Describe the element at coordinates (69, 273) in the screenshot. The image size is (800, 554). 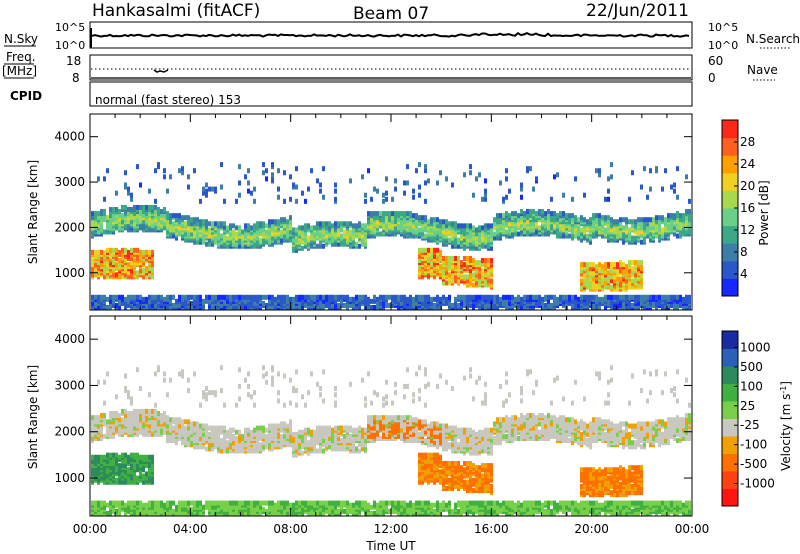
I see `y-tick-label: 1000` at that location.